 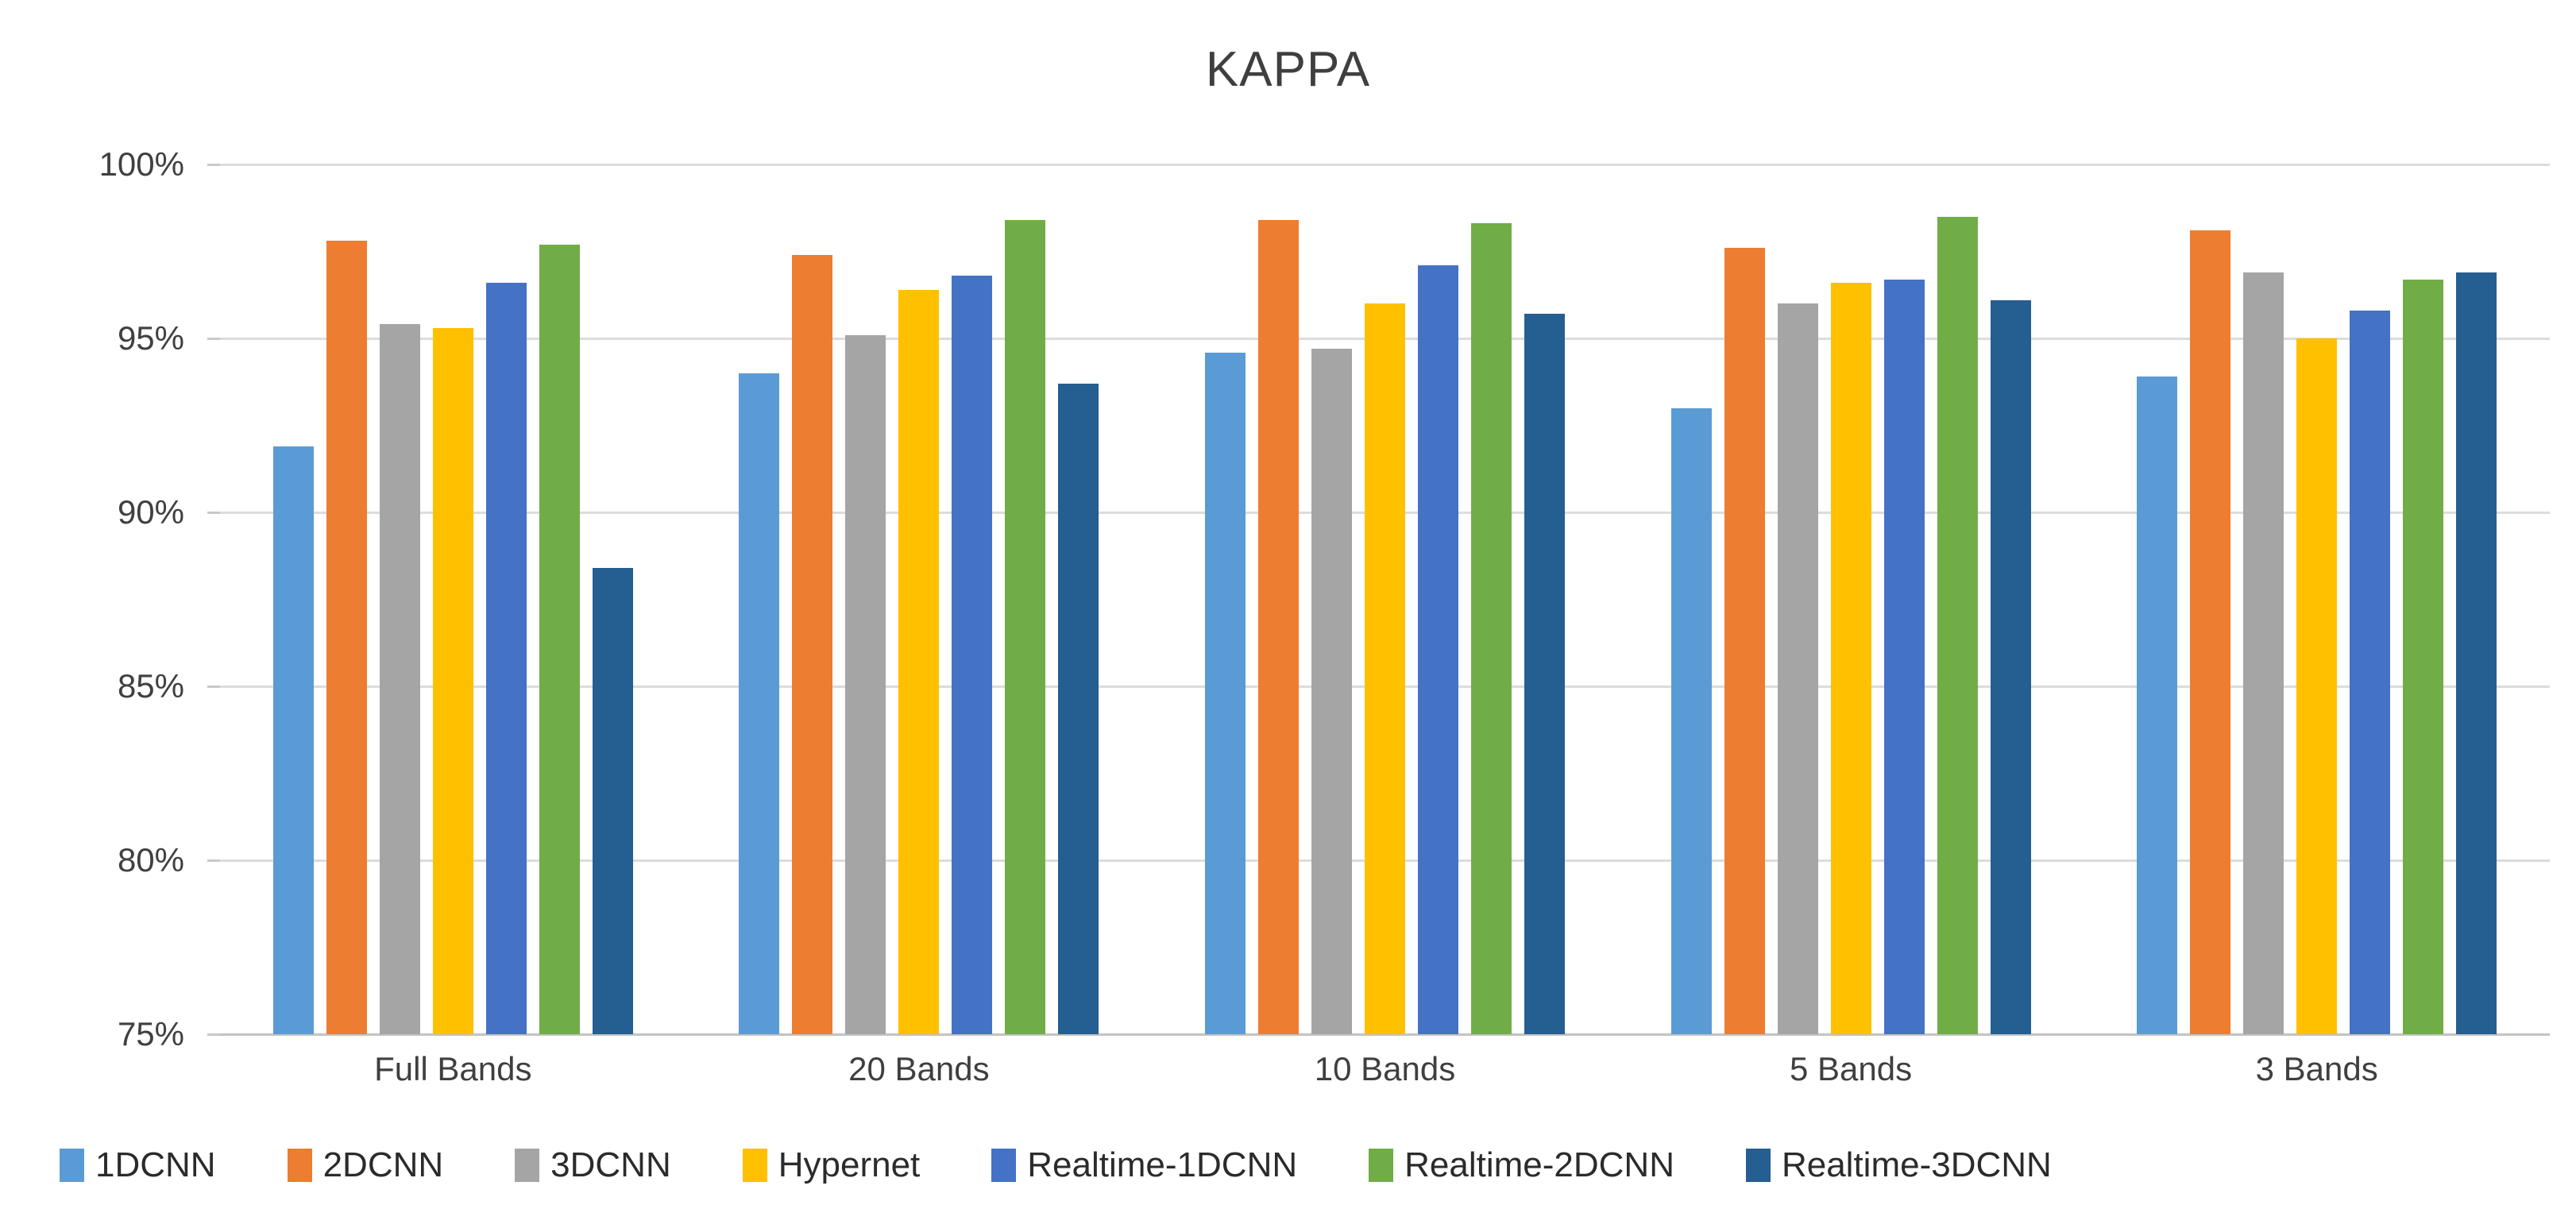 What do you see at coordinates (1162, 1164) in the screenshot?
I see `legend-label-realtime-1dcnn: Realtime-1DCNN` at bounding box center [1162, 1164].